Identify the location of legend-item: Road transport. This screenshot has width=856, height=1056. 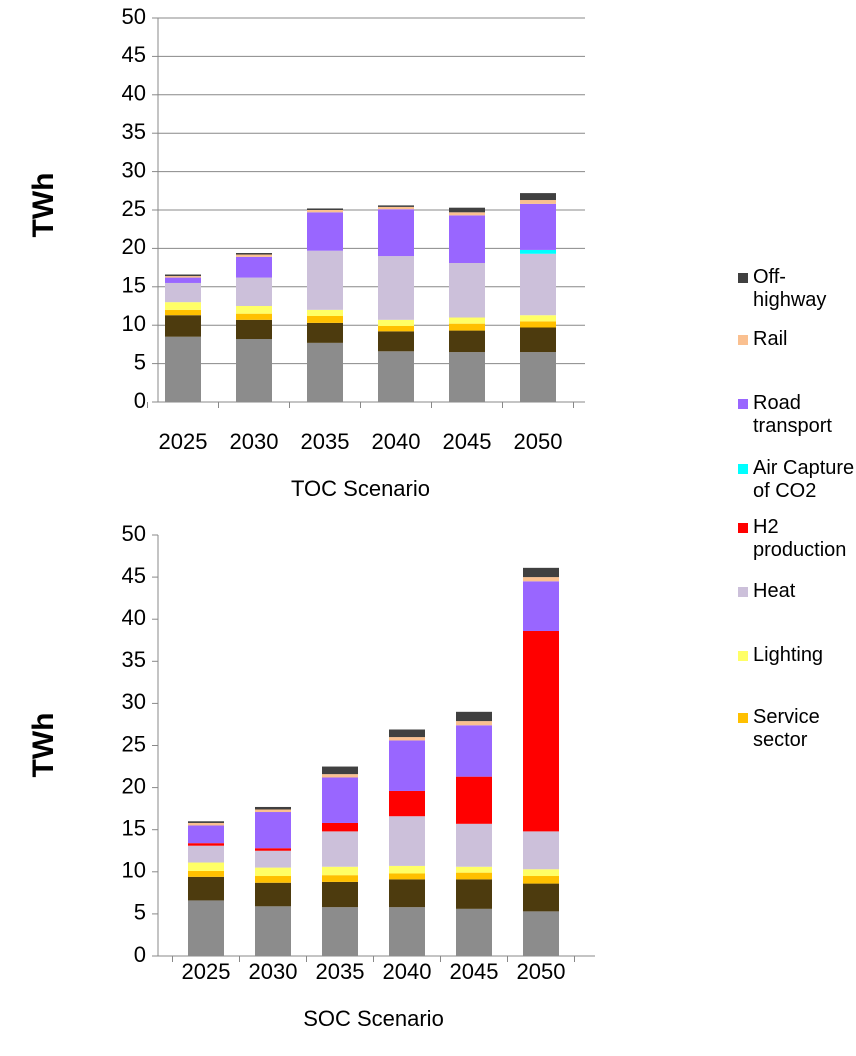
(797, 415).